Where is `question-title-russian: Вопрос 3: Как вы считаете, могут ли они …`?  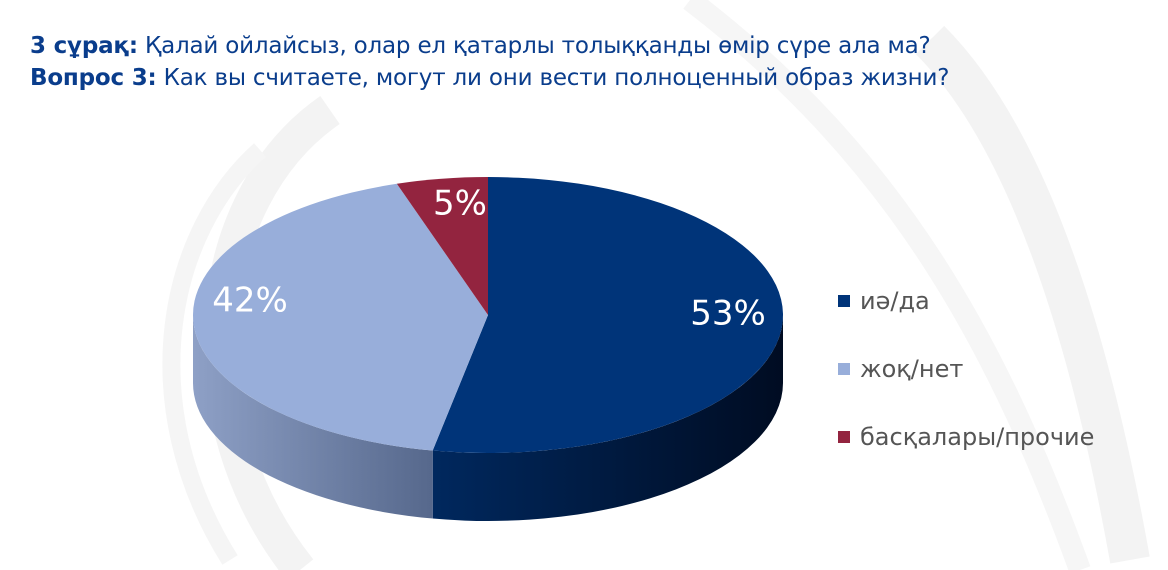 question-title-russian: Вопрос 3: Как вы считаете, могут ли они … is located at coordinates (489, 78).